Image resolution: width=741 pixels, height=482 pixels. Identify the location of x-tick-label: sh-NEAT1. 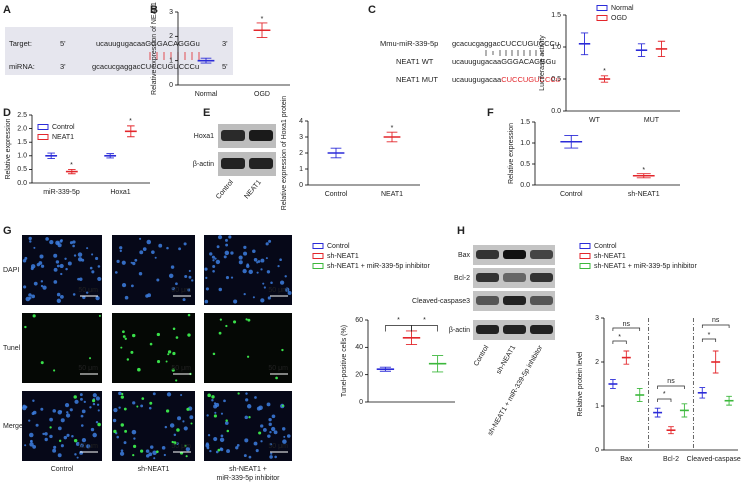
(644, 194).